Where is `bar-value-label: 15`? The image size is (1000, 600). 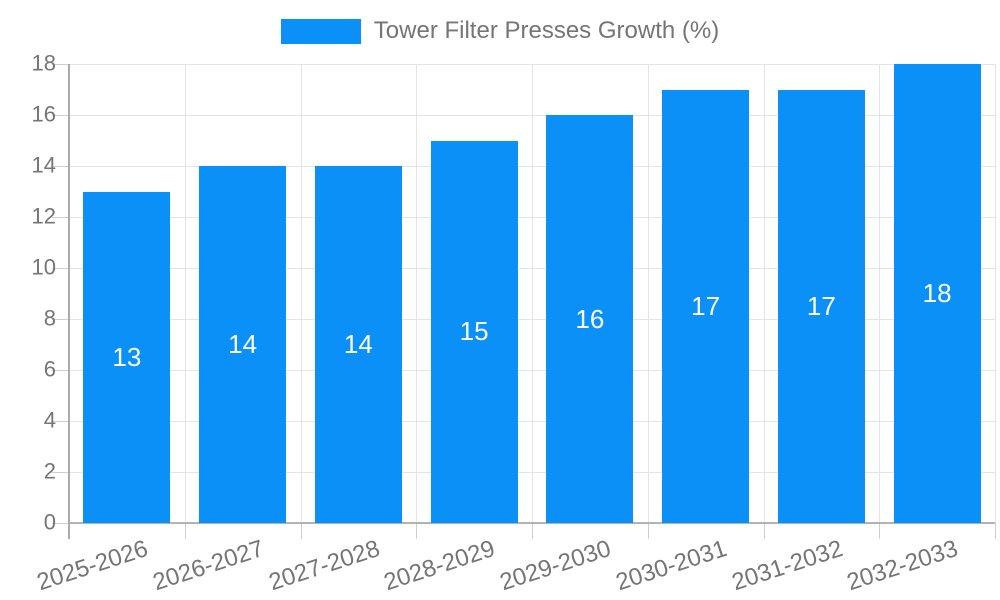 bar-value-label: 15 is located at coordinates (474, 331).